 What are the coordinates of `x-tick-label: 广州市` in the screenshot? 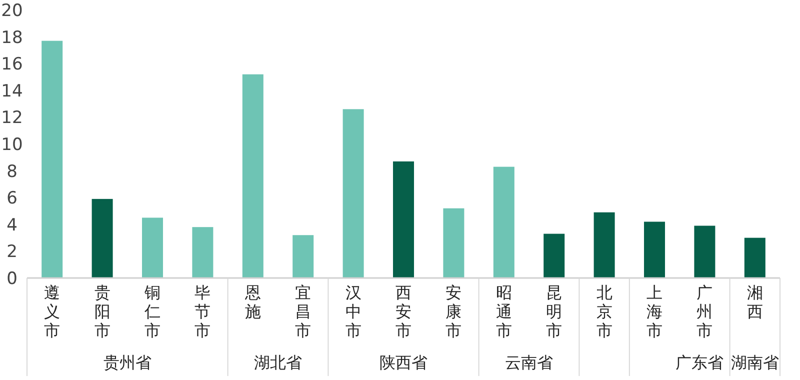 It's located at (704, 311).